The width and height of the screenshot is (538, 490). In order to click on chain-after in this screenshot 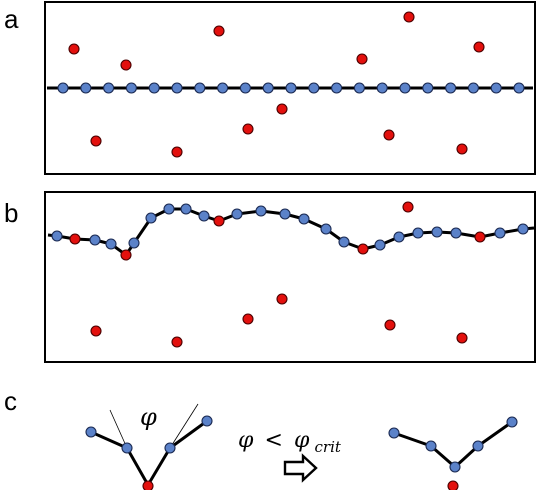, I will do `click(453, 453)`.